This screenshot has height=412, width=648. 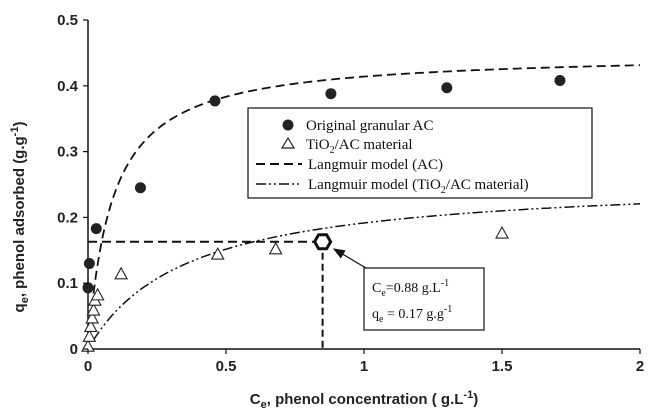 I want to click on annotation-line-qe: qe = 0.17 g.g-1, so click(x=412, y=314).